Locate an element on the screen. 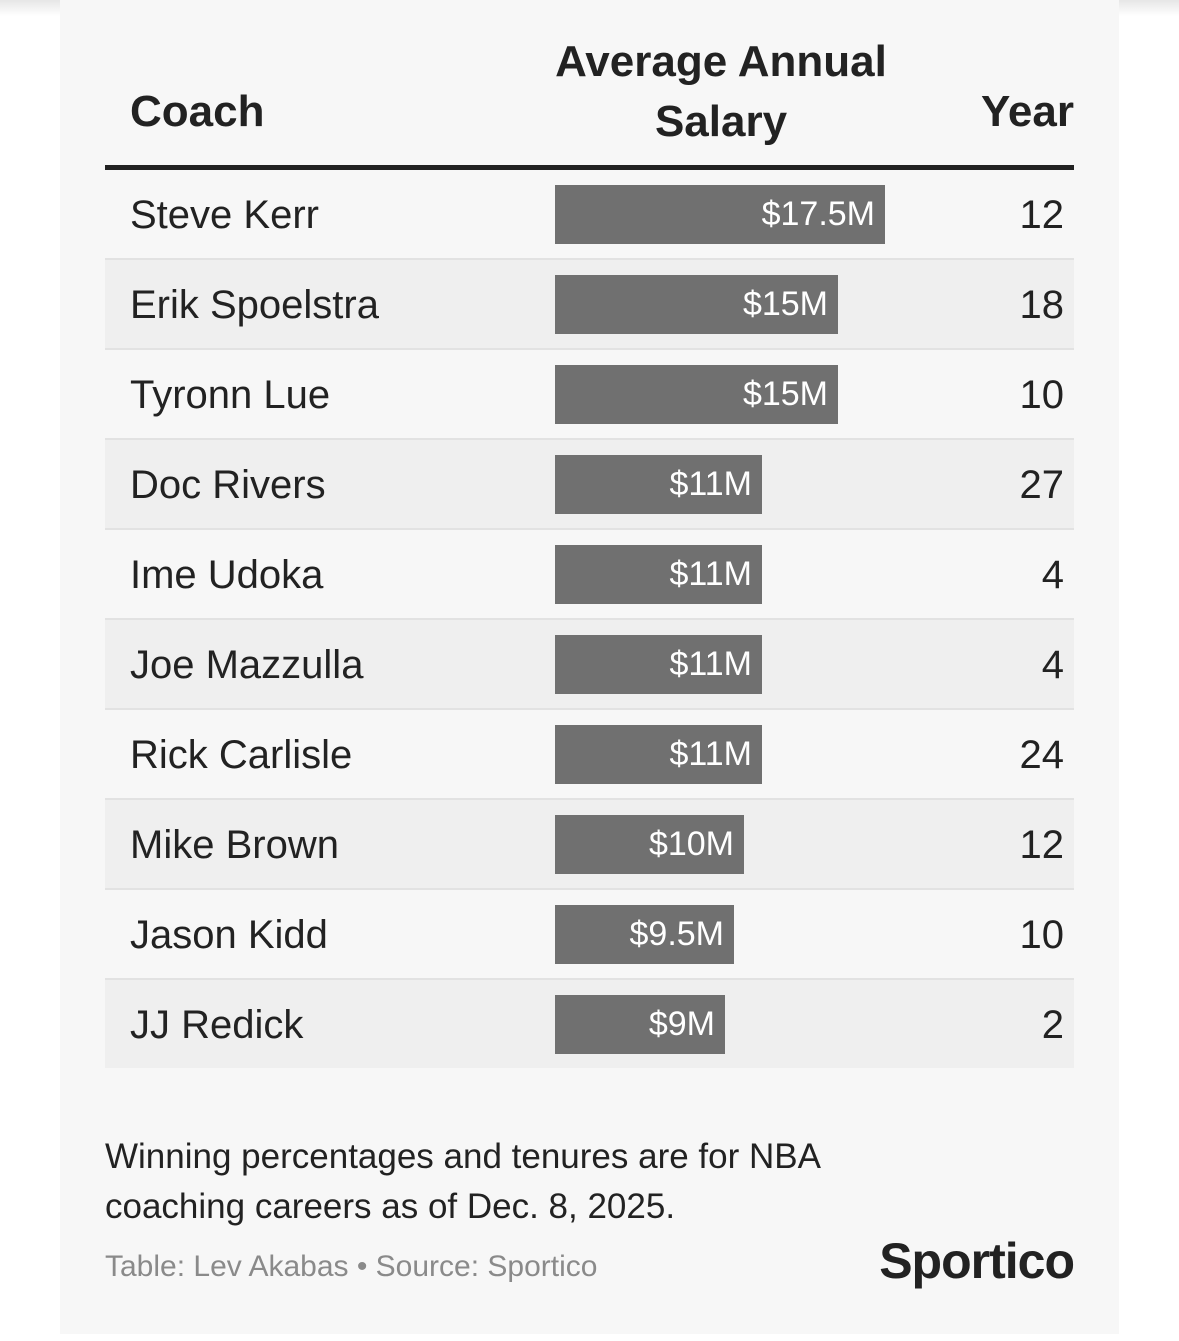  years-value: 27 is located at coordinates (1042, 485).